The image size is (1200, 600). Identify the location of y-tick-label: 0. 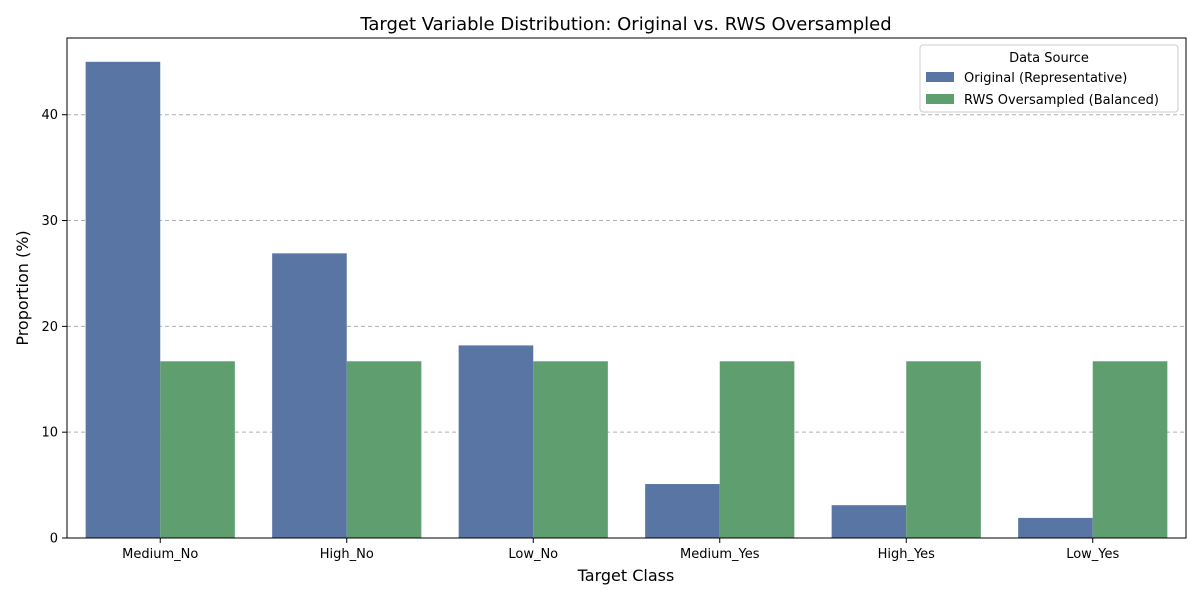
(54, 539).